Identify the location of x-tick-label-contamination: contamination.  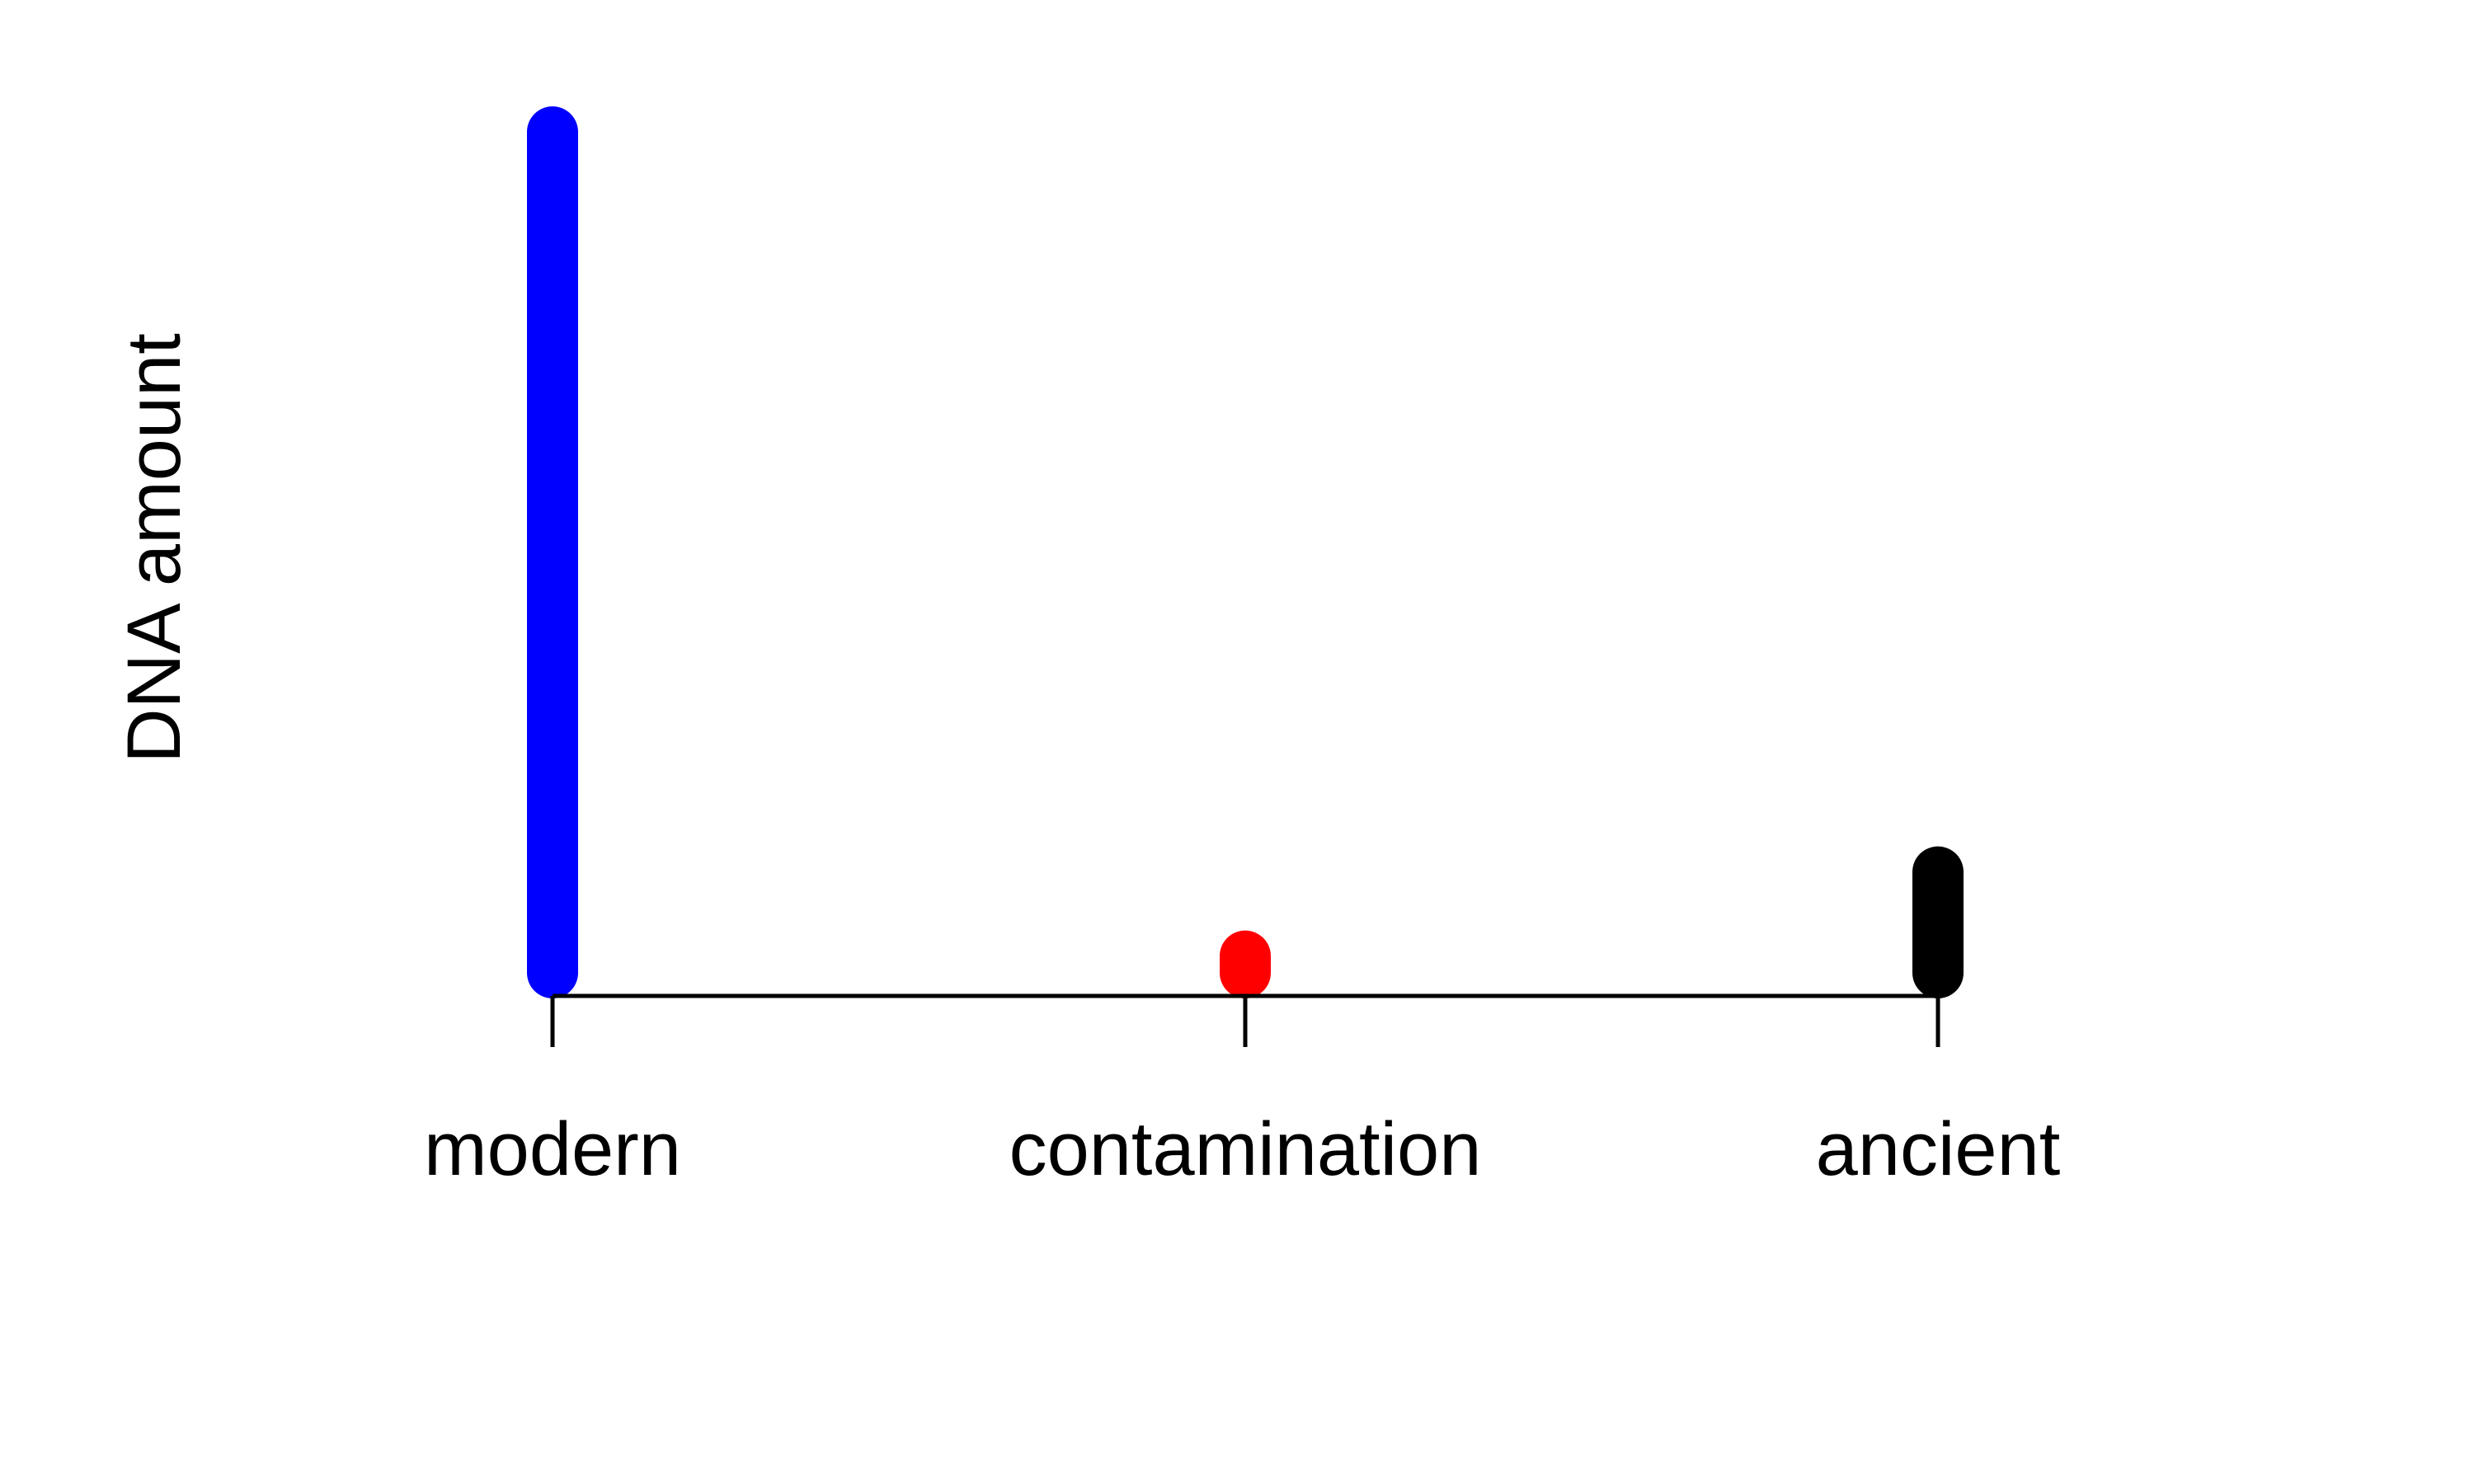
(1245, 1149).